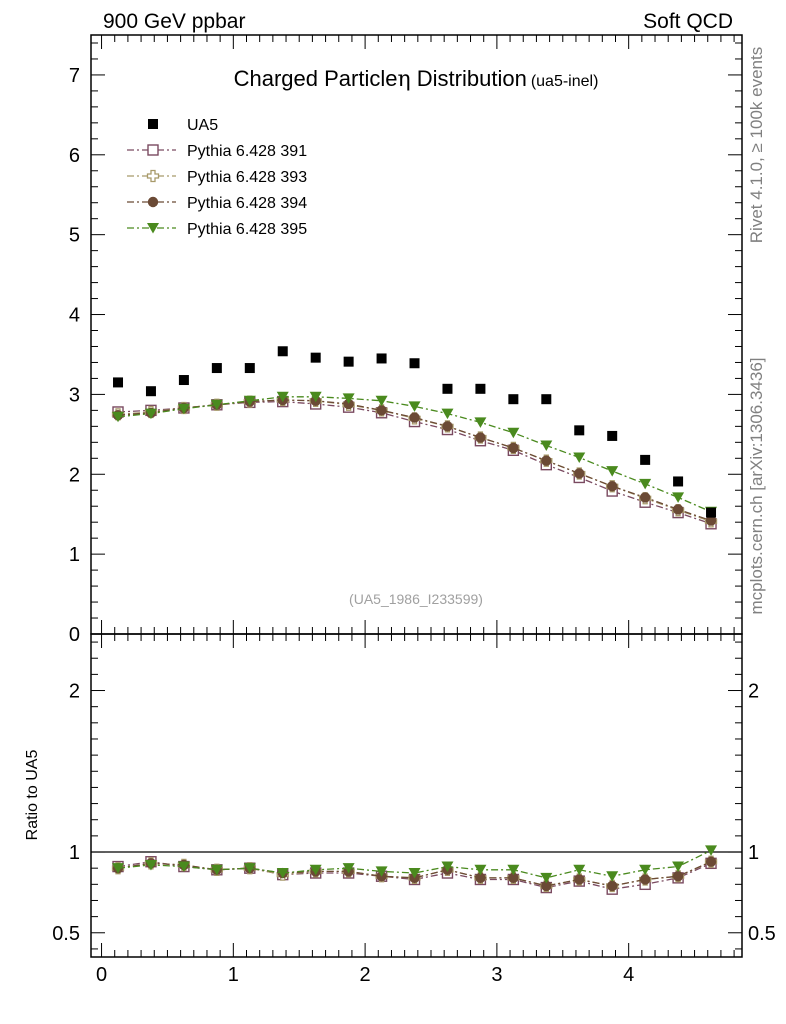 The height and width of the screenshot is (1024, 786). I want to click on ratio-xtick-label: 0, so click(101, 975).